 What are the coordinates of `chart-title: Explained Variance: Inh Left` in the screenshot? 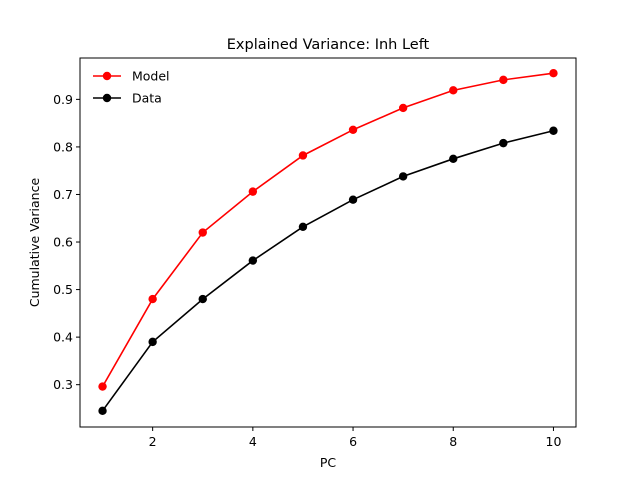 It's located at (328, 45).